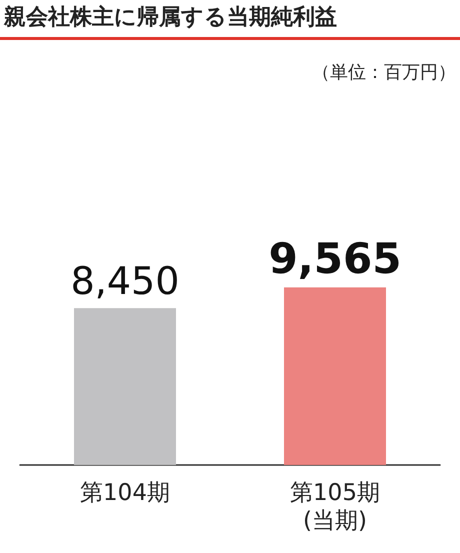  Describe the element at coordinates (230, 20) in the screenshot. I see `chart-title: 親会社株主に帰属する当期純利益` at that location.